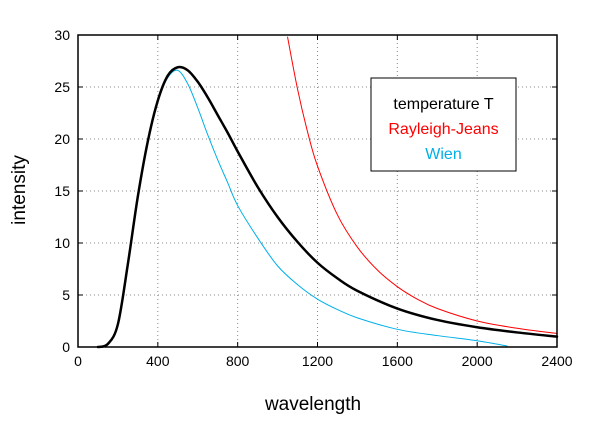  What do you see at coordinates (62, 191) in the screenshot?
I see `y-tick-label: 15` at bounding box center [62, 191].